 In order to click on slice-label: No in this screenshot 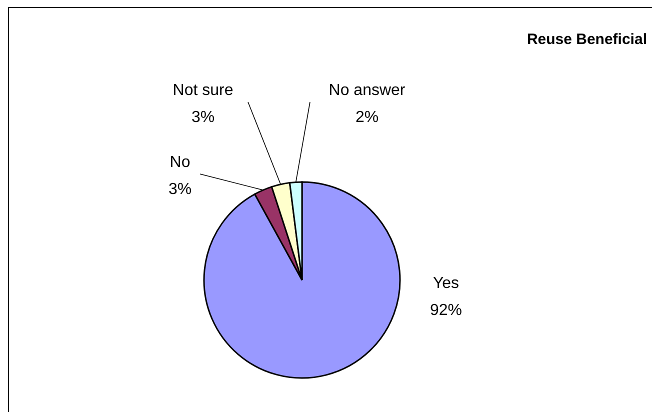, I will do `click(180, 162)`.